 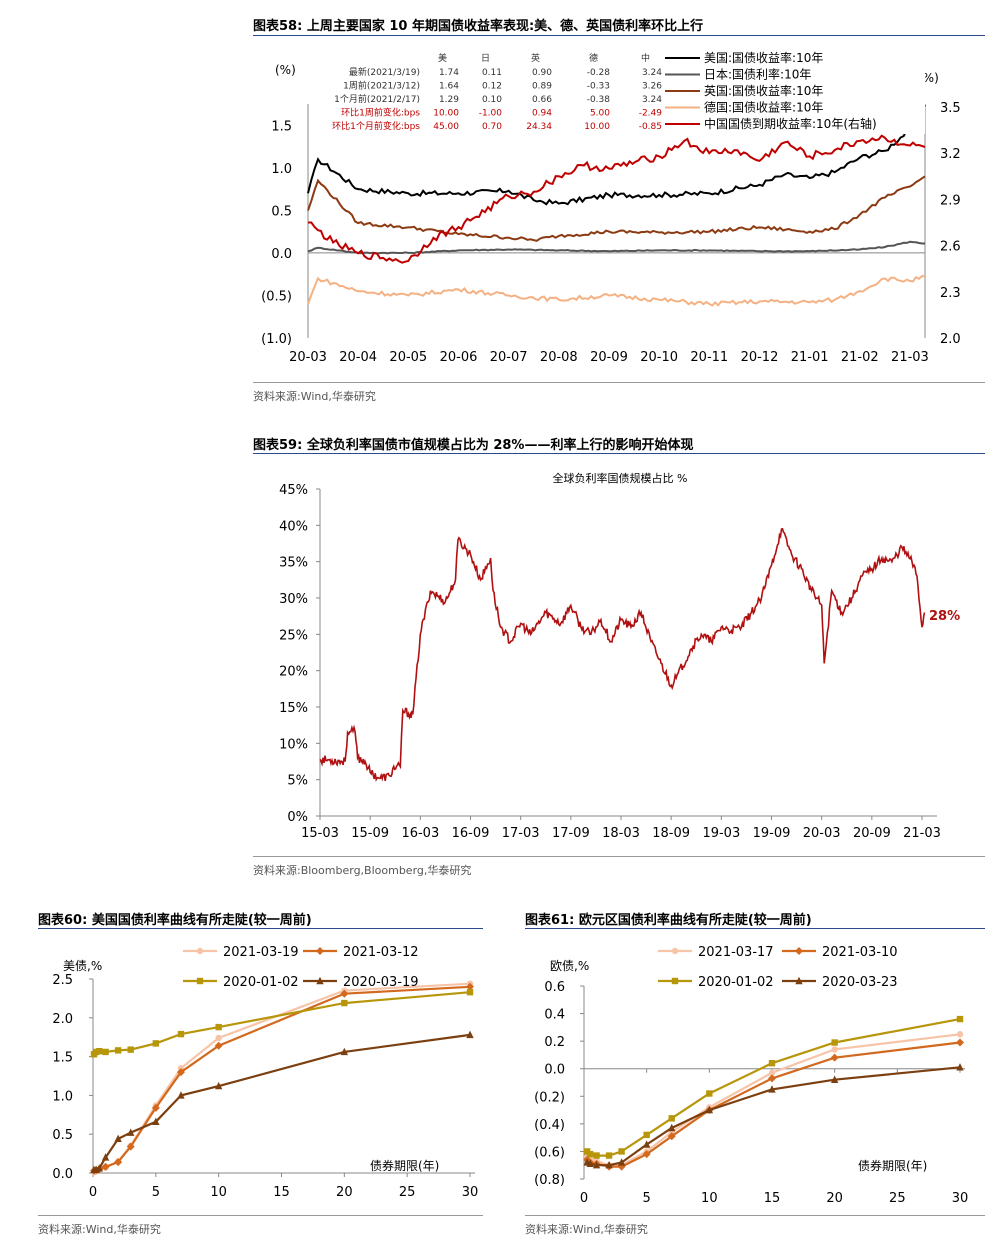 I want to click on fig61-series-line, so click(x=773, y=1100).